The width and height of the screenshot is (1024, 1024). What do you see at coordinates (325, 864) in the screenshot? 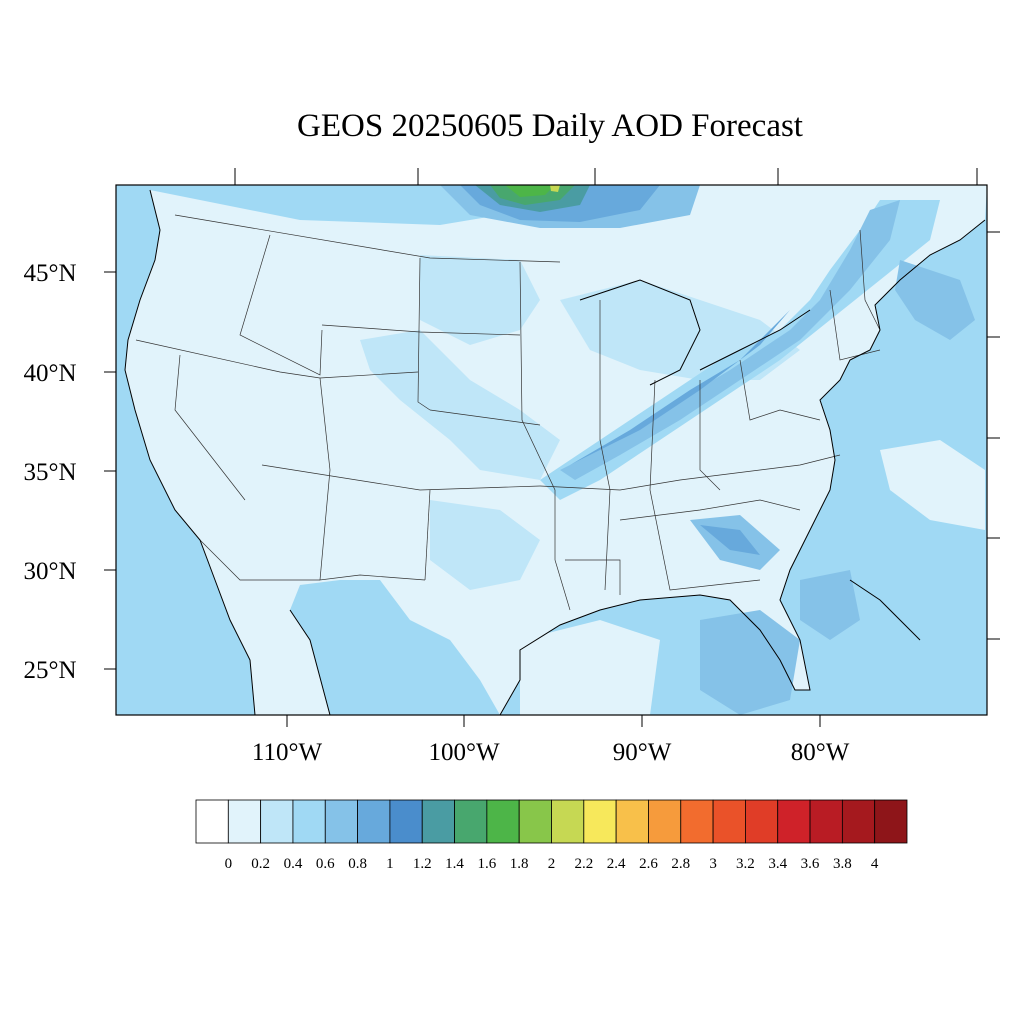
I see `colorbar-label: 0.6` at bounding box center [325, 864].